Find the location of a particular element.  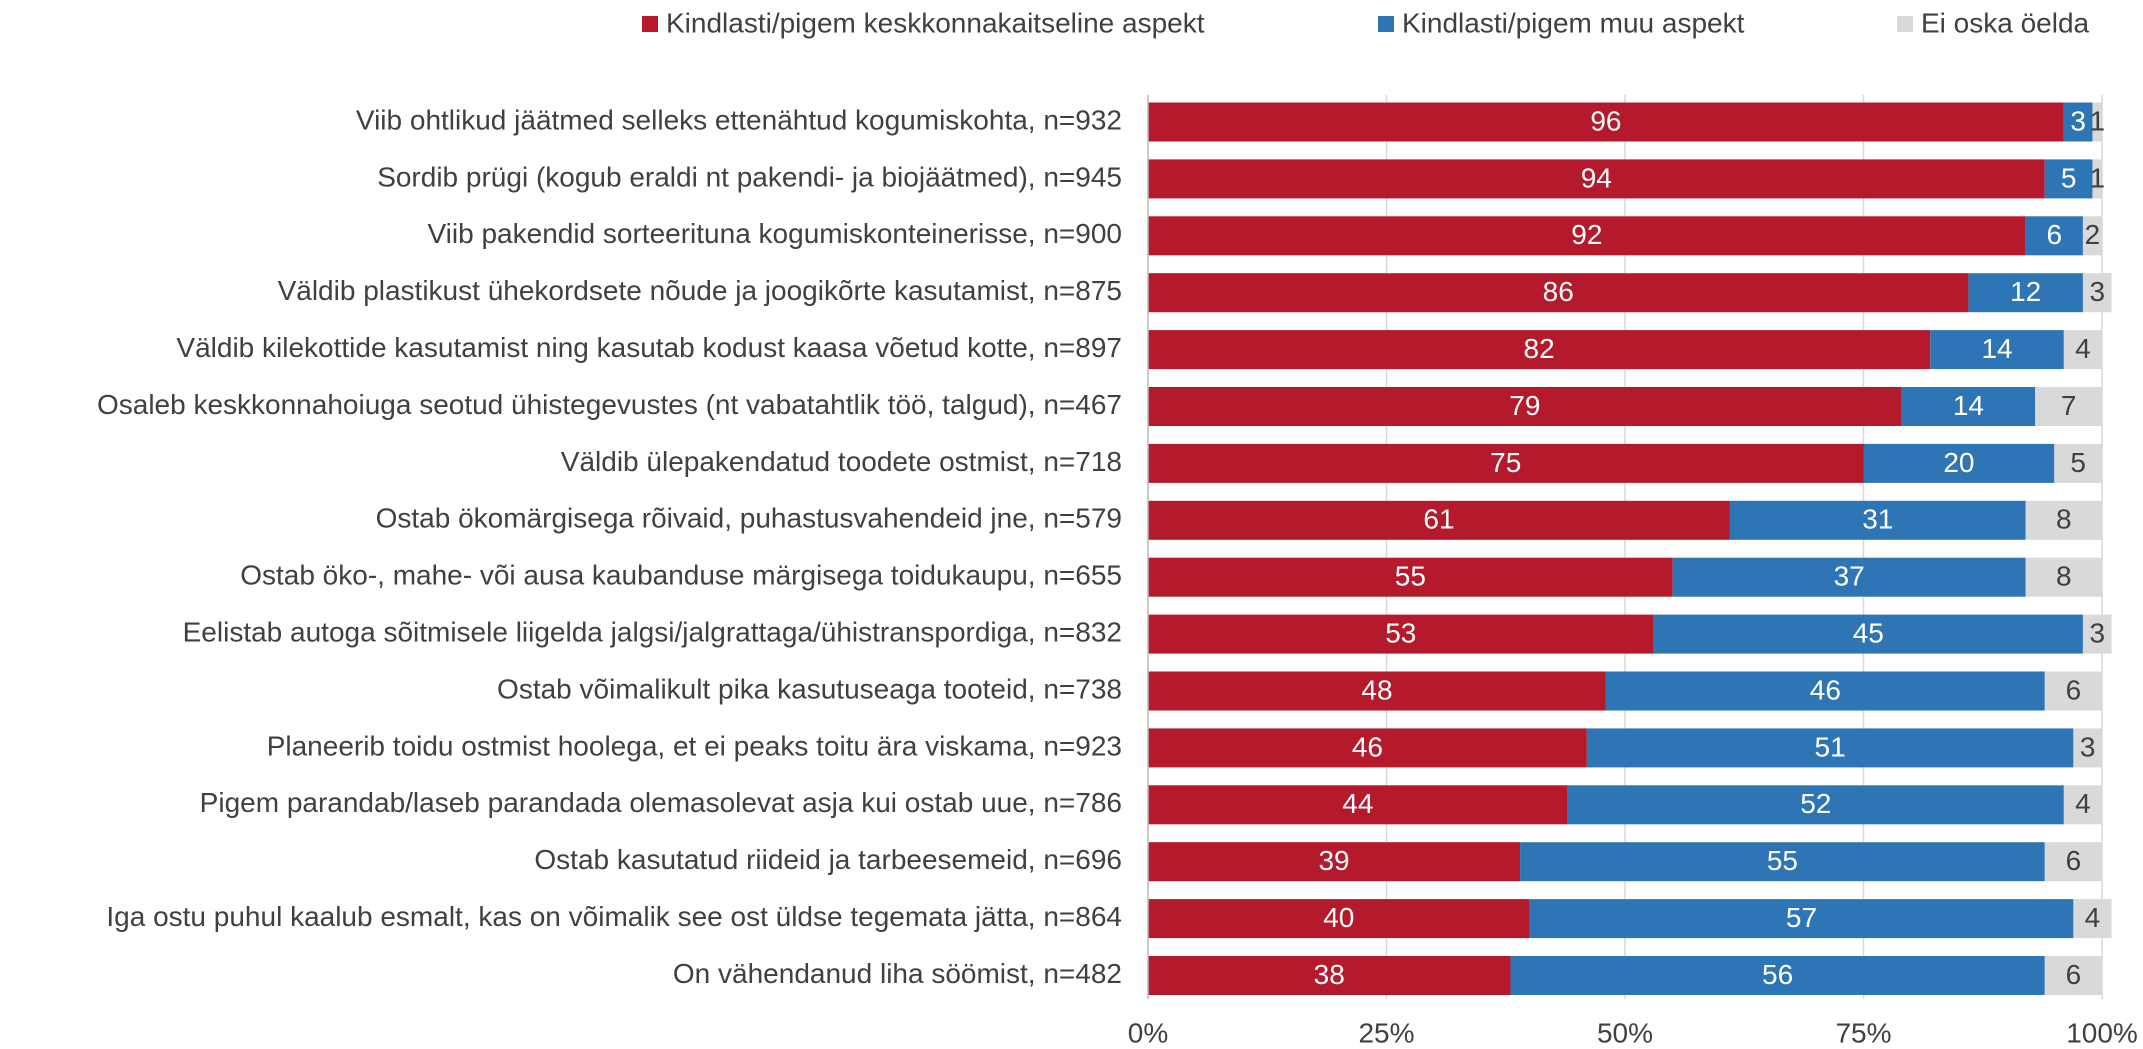

data-label: 52 is located at coordinates (1815, 803).